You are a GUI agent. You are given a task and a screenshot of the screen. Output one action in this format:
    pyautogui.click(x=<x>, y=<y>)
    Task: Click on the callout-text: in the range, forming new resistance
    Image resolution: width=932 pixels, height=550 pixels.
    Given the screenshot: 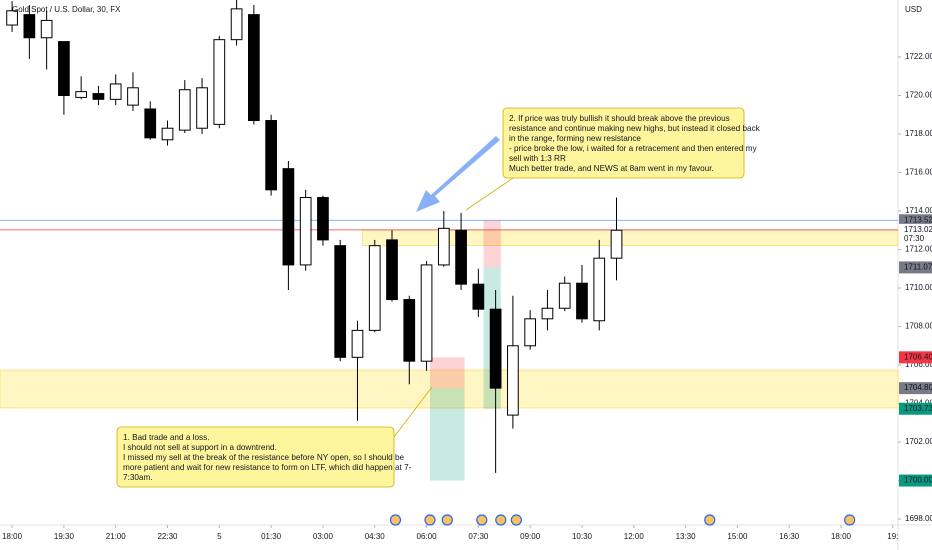 What is the action you would take?
    pyautogui.click(x=575, y=138)
    